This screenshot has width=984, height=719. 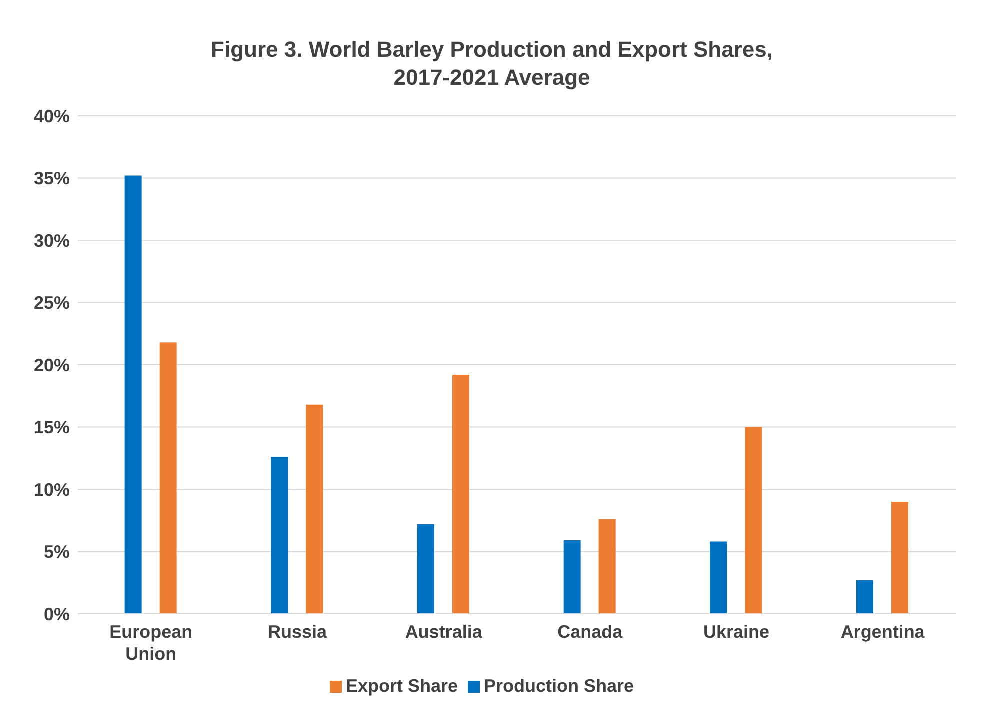 What do you see at coordinates (402, 686) in the screenshot?
I see `legend-label: Export Share` at bounding box center [402, 686].